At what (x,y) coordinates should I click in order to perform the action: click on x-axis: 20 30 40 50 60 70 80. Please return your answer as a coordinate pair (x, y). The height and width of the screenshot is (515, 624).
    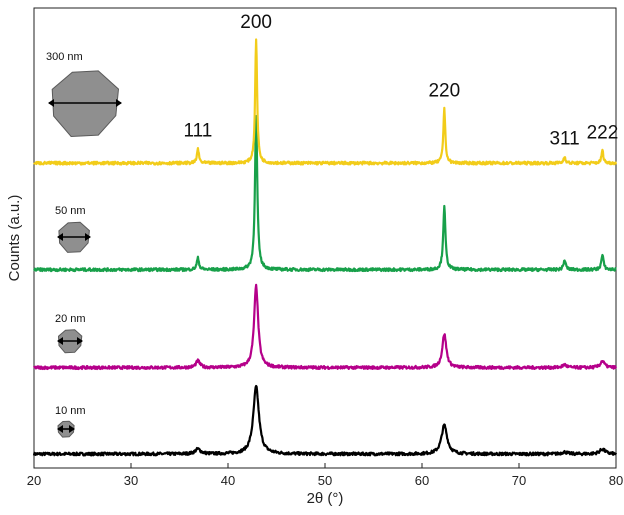
    Looking at the image, I should click on (325, 475).